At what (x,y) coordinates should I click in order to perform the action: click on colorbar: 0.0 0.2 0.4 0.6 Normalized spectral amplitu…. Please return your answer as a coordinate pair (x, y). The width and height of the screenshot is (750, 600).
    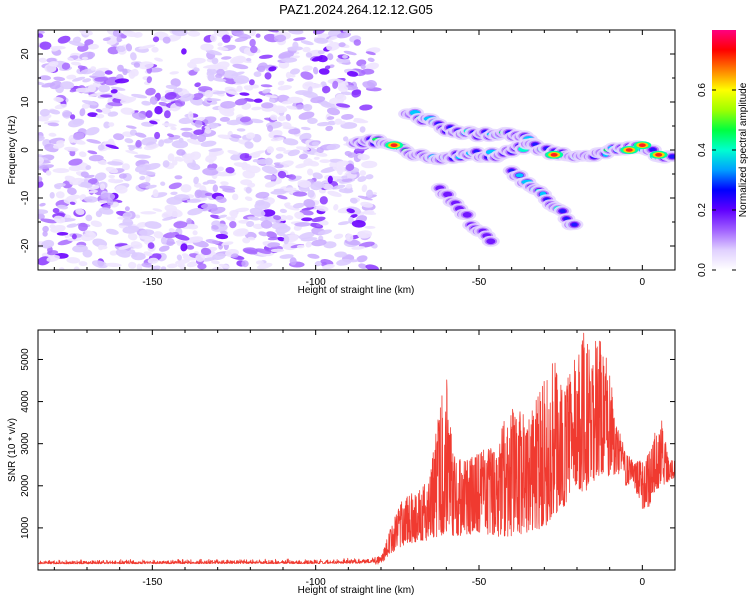
    Looking at the image, I should click on (723, 153).